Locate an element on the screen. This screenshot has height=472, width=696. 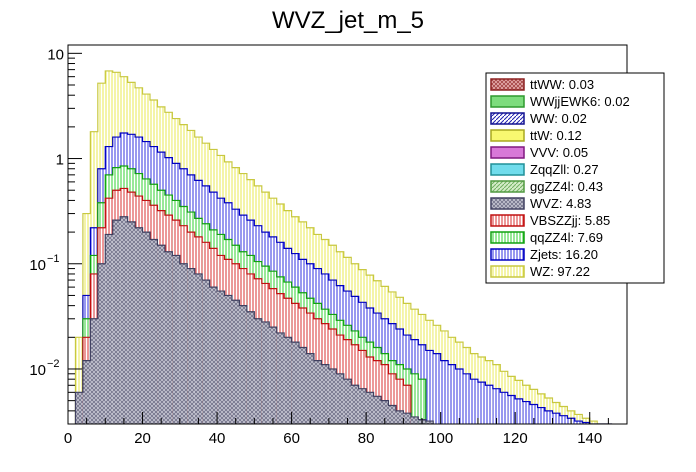
x-tick-label: 20 is located at coordinates (142, 438).